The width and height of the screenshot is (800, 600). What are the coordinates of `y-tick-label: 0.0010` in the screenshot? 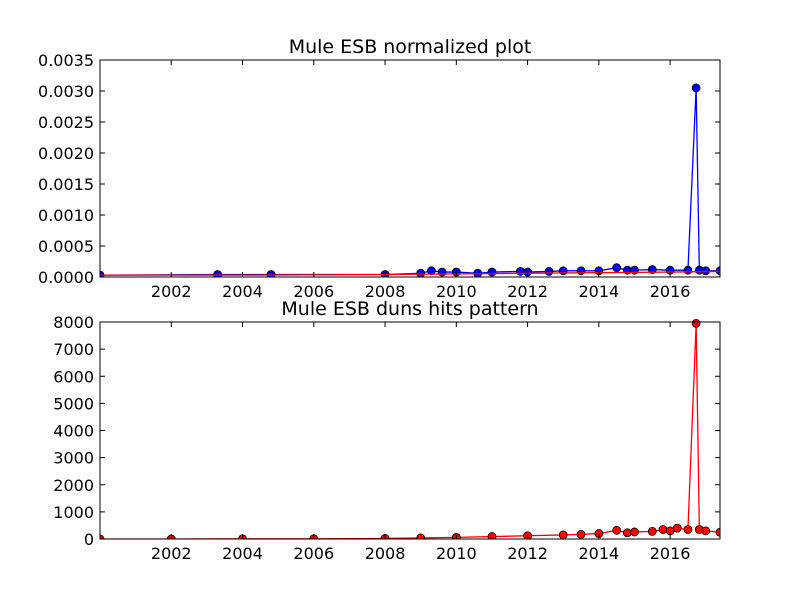 It's located at (66, 215).